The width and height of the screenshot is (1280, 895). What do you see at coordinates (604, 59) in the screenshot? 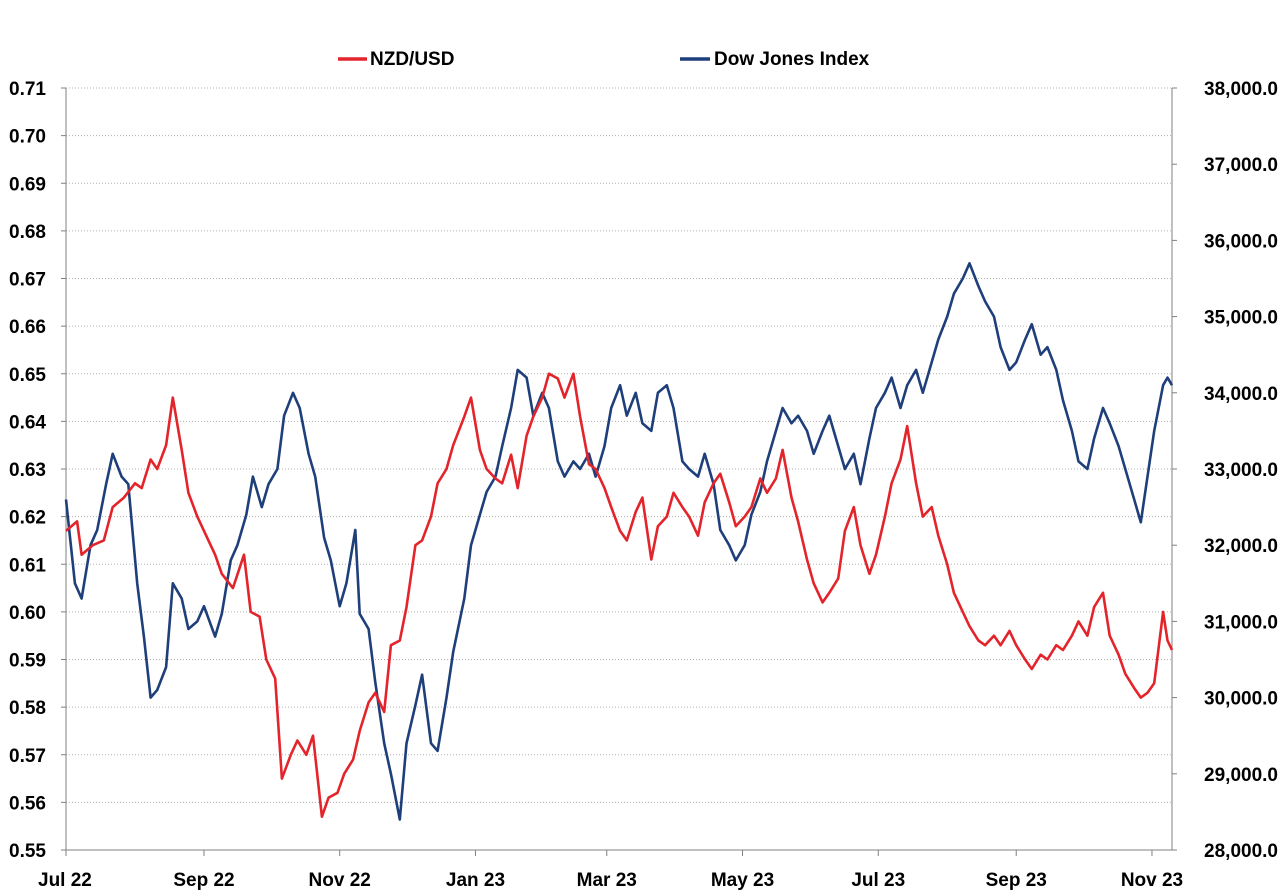
I see `legend: NZD/USD Dow Jones Index` at bounding box center [604, 59].